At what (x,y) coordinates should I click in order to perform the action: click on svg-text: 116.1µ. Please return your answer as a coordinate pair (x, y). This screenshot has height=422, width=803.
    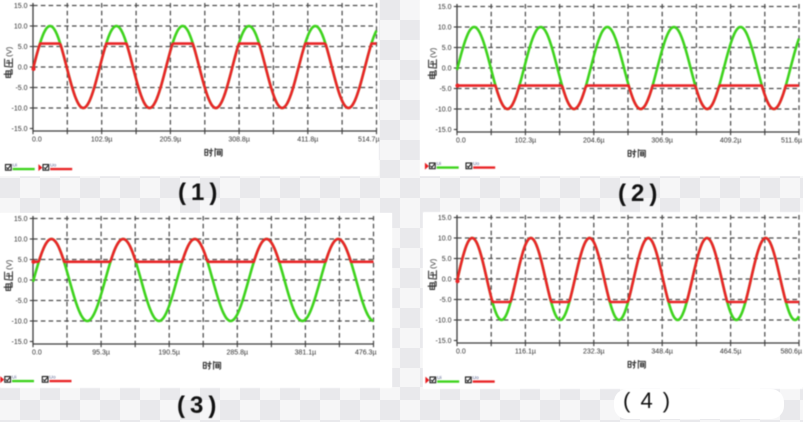
    Looking at the image, I should click on (525, 352).